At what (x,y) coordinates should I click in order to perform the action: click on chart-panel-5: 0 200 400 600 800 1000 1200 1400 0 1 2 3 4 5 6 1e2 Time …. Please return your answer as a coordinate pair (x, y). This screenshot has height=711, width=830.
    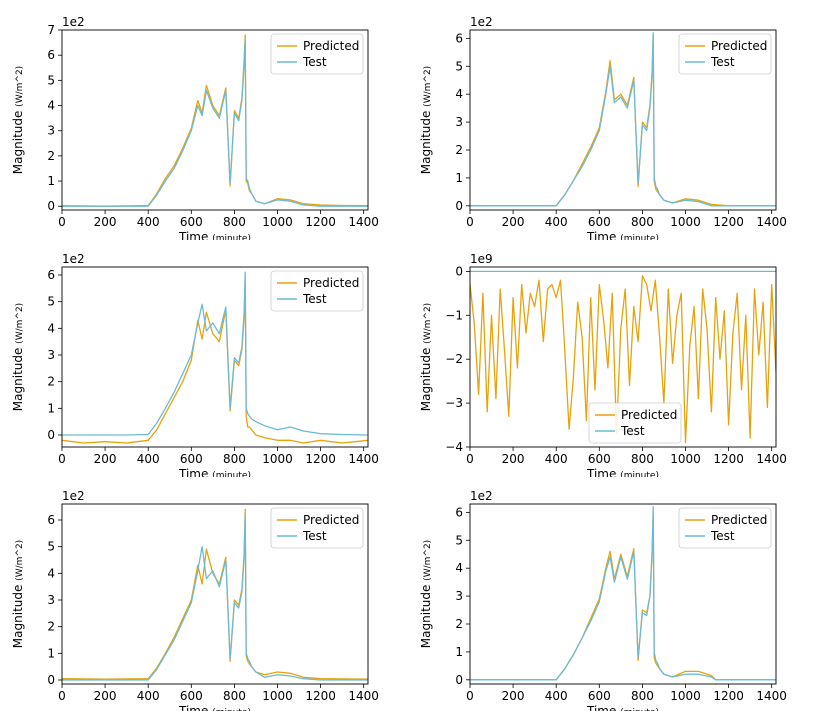
    Looking at the image, I should click on (195, 600).